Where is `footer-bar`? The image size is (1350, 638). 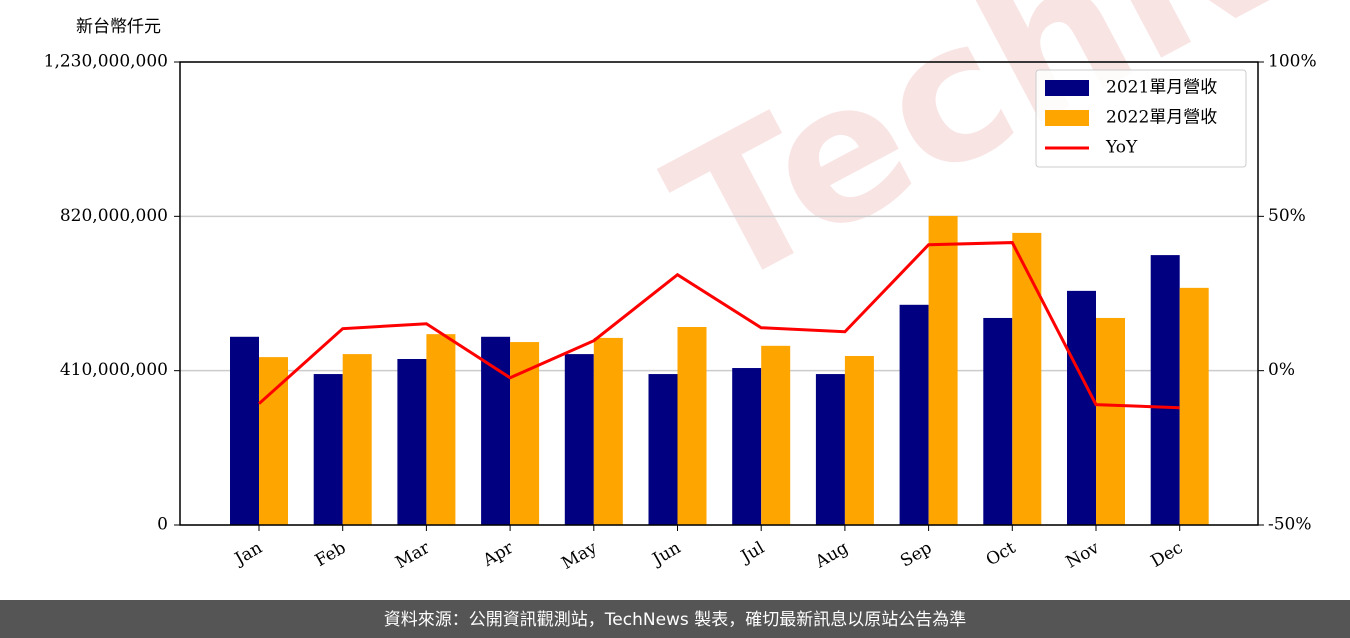
footer-bar is located at coordinates (675, 619).